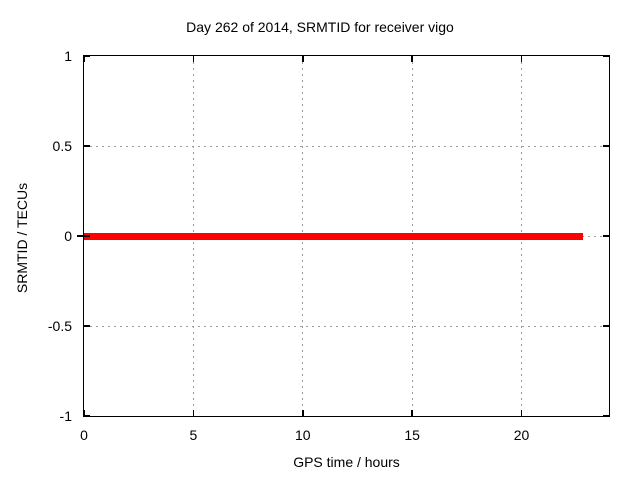 This screenshot has width=640, height=480. Describe the element at coordinates (521, 435) in the screenshot. I see `x-tick-label: 20` at that location.